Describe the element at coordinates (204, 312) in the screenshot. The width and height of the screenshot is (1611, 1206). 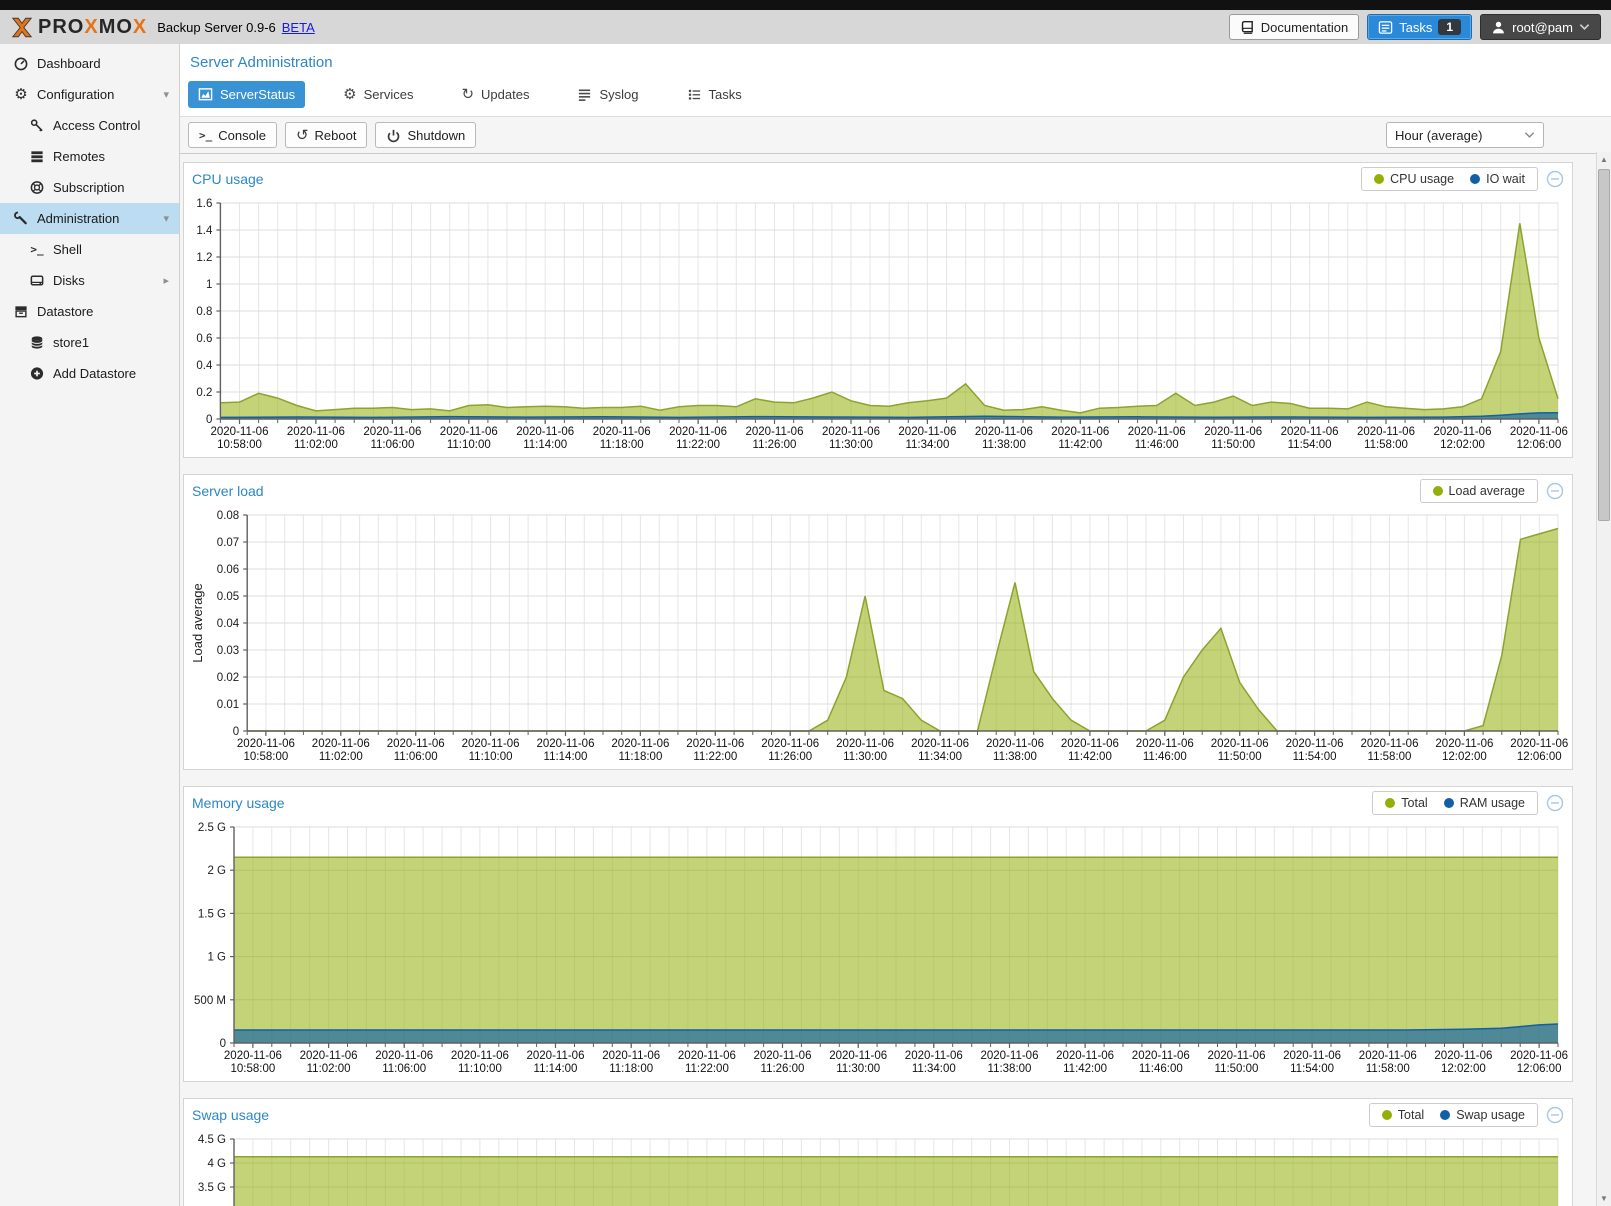
I see `svg-text: 0.8` at that location.